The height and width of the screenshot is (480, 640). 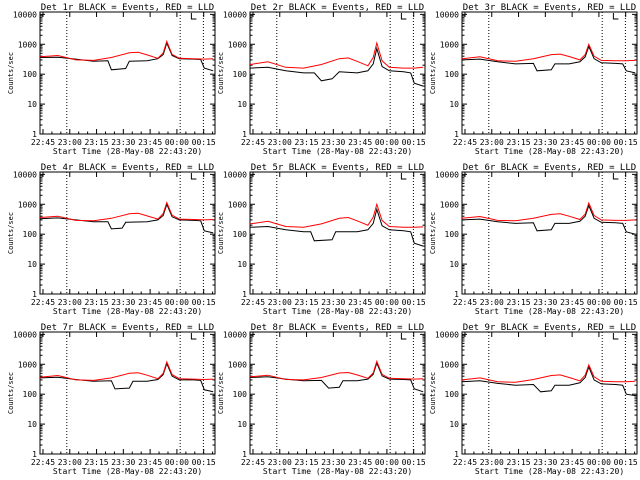 What do you see at coordinates (337, 328) in the screenshot?
I see `panel-title: Det 8r BLACK = Events, RED = LLD` at bounding box center [337, 328].